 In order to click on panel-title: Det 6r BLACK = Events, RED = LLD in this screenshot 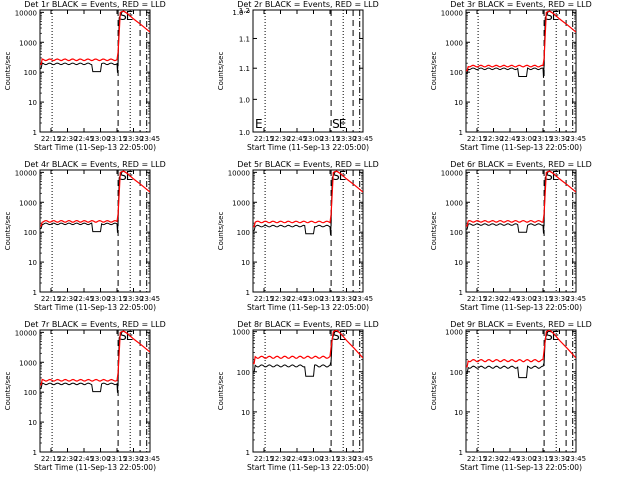, I will do `click(521, 164)`.